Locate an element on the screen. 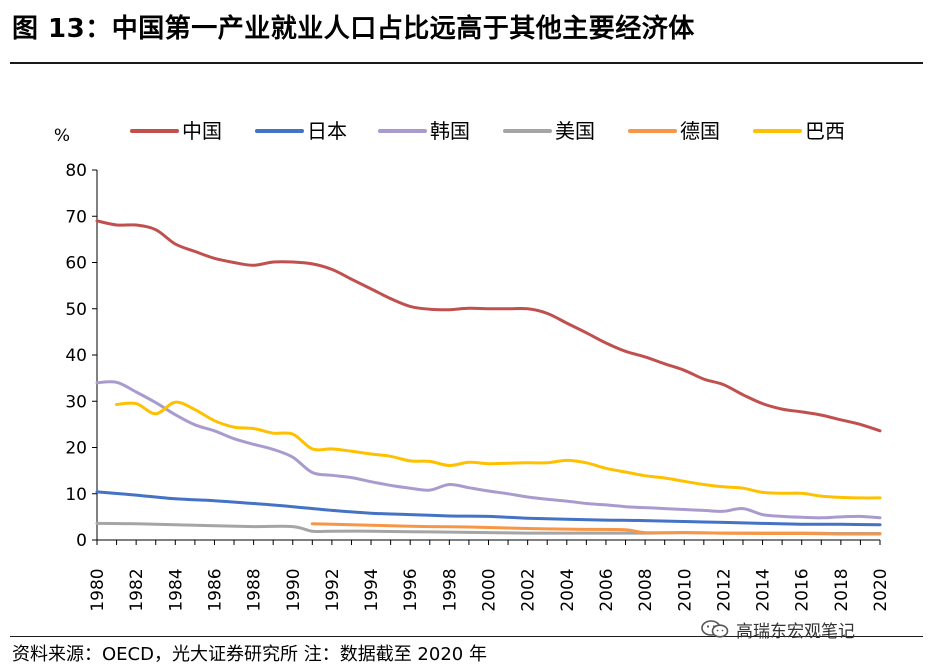  watermark: 高瑞东宏观笔记 is located at coordinates (777, 630).